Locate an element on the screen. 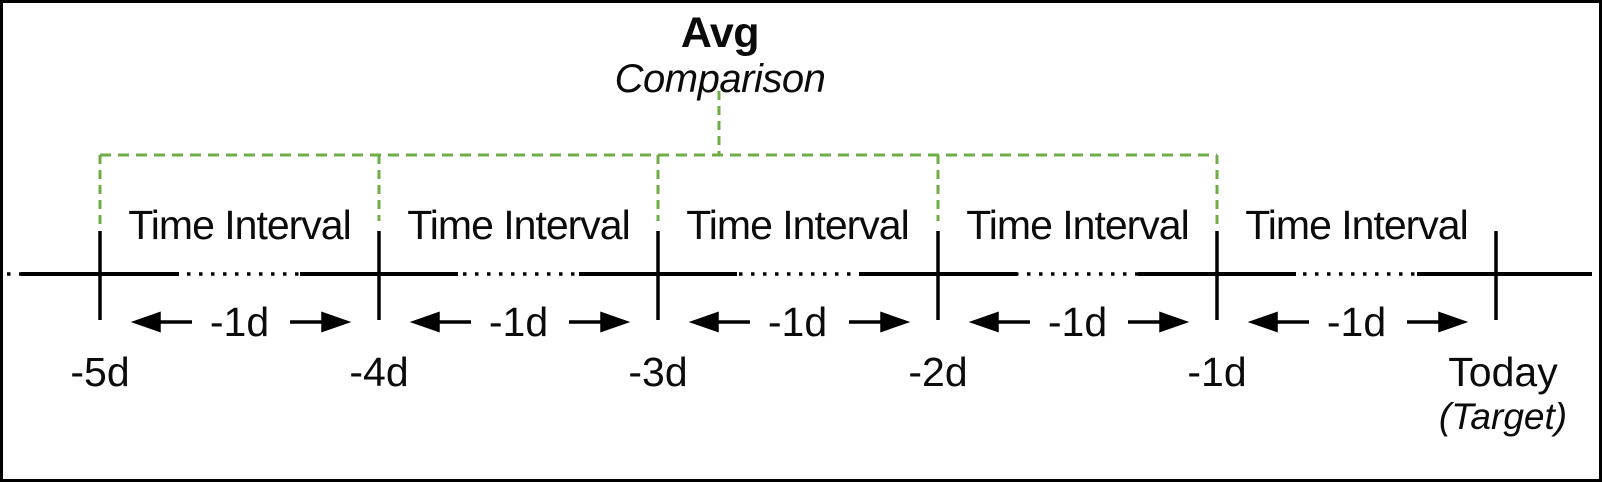  end-label-block: Today (Target) is located at coordinates (1503, 393).